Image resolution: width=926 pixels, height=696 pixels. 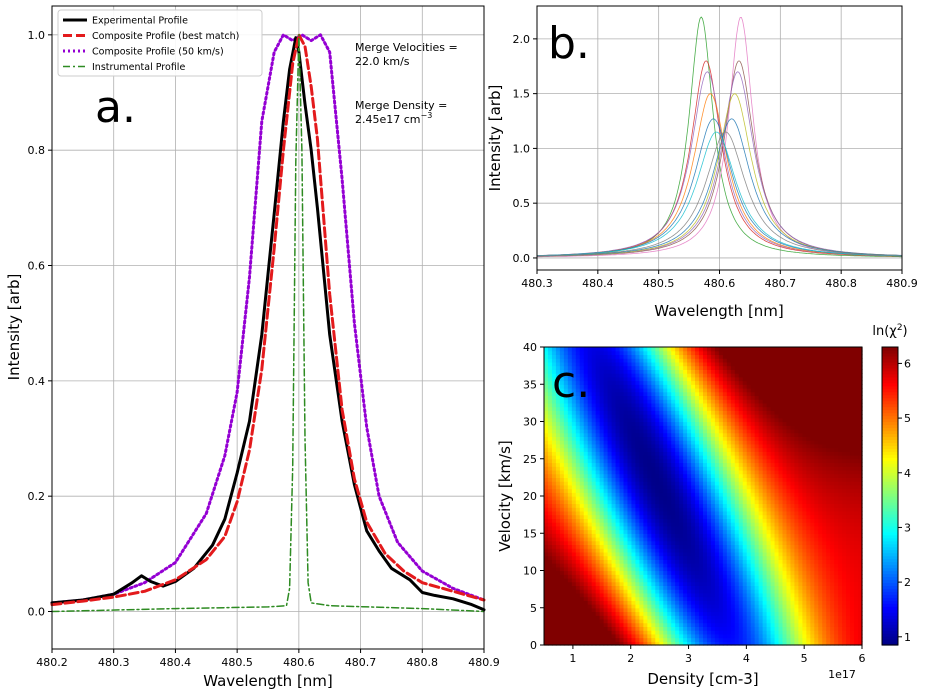 I want to click on panel-b-xtick-label: 480.9, so click(x=902, y=283).